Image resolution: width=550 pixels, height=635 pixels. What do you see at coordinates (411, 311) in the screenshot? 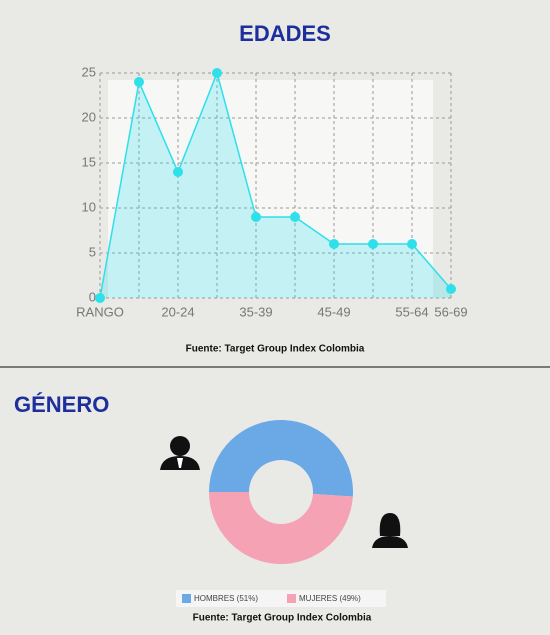
I see `x-tick-label: 55-64` at bounding box center [411, 311].